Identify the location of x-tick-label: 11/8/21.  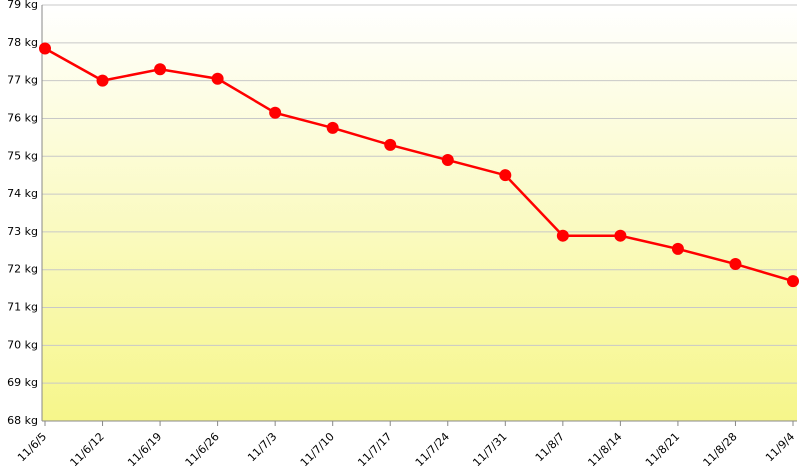
(662, 449).